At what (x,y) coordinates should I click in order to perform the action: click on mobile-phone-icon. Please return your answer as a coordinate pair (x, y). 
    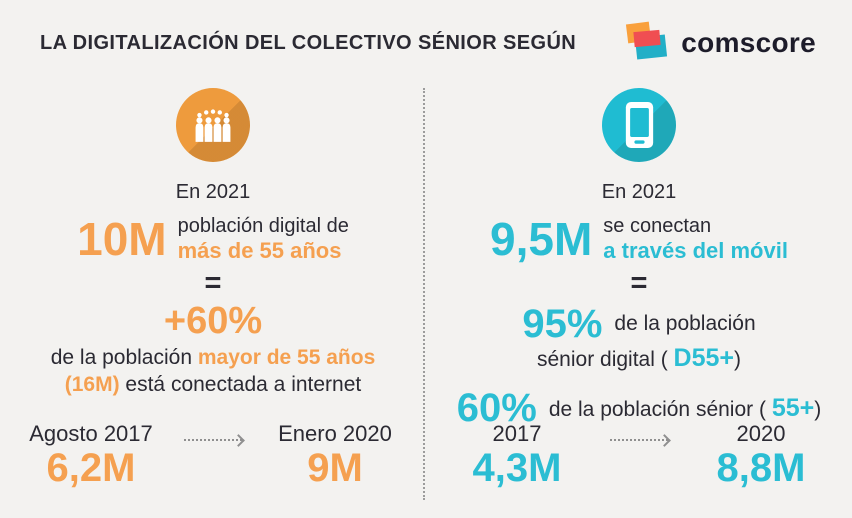
    Looking at the image, I should click on (639, 125).